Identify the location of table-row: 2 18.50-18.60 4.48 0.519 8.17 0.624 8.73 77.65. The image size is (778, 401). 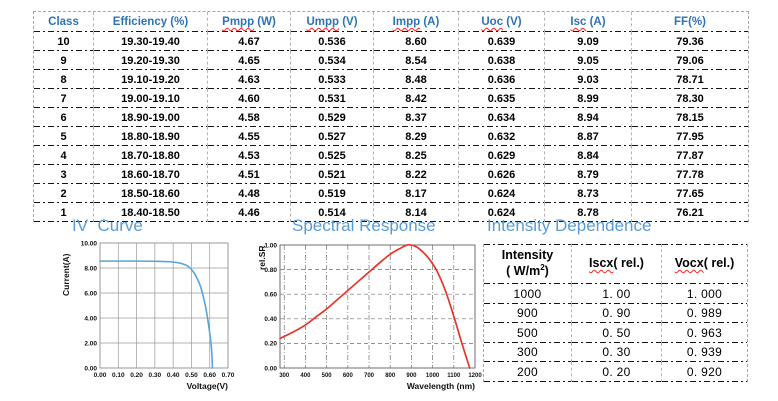
(391, 193).